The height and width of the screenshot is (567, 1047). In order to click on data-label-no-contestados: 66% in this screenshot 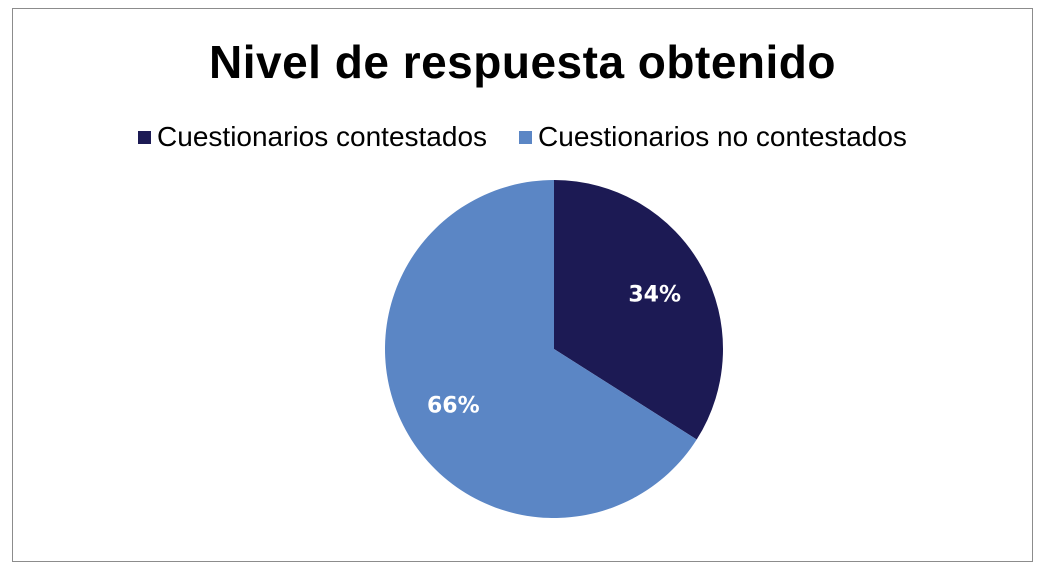, I will do `click(453, 405)`.